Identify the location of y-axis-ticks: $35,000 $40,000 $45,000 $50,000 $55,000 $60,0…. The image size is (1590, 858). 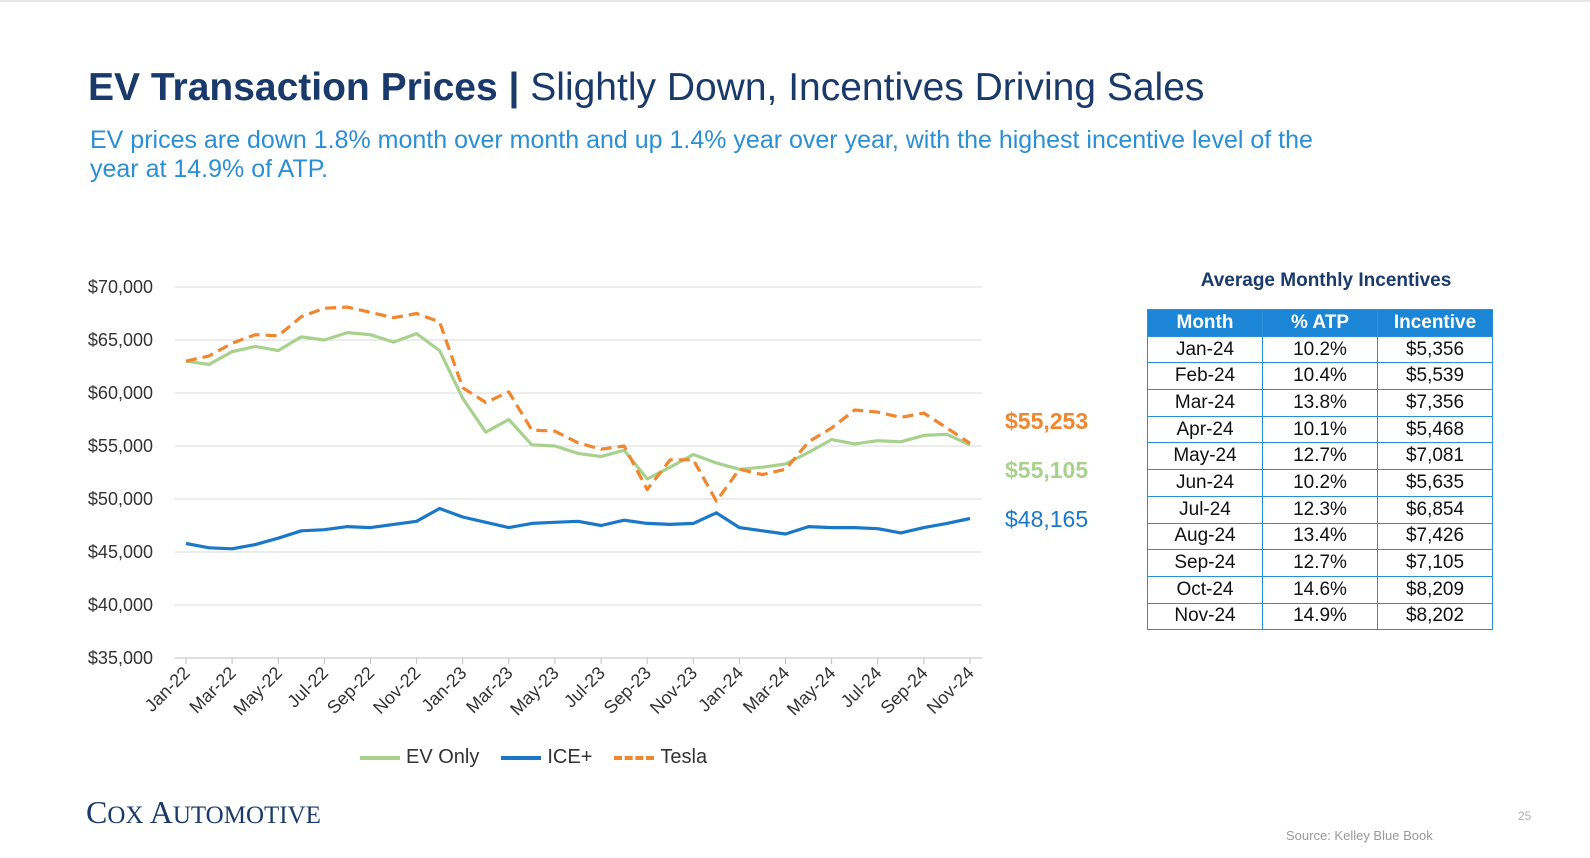
(120, 472).